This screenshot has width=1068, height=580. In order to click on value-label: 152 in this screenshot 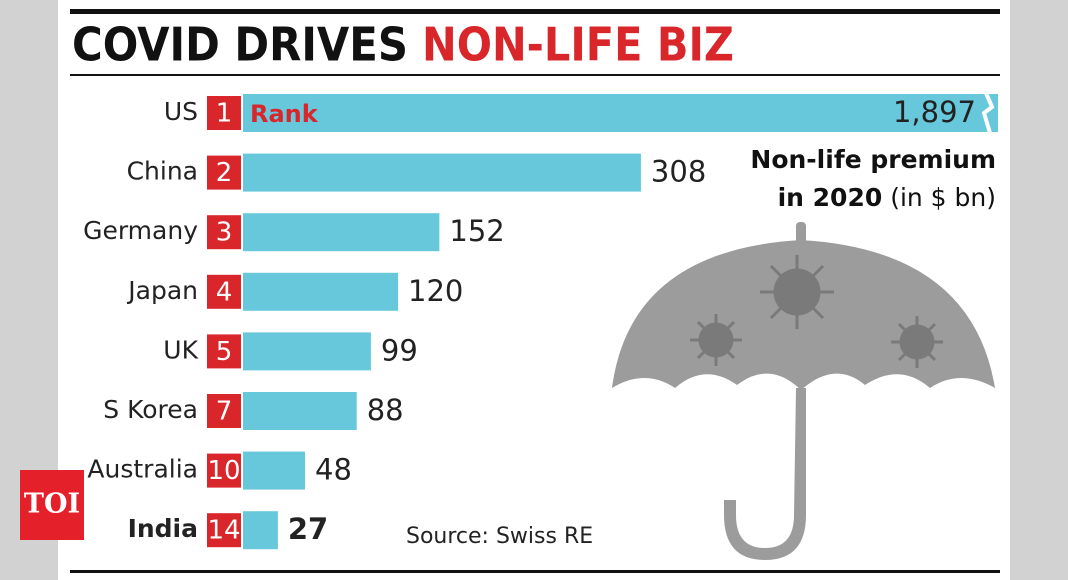, I will do `click(476, 231)`.